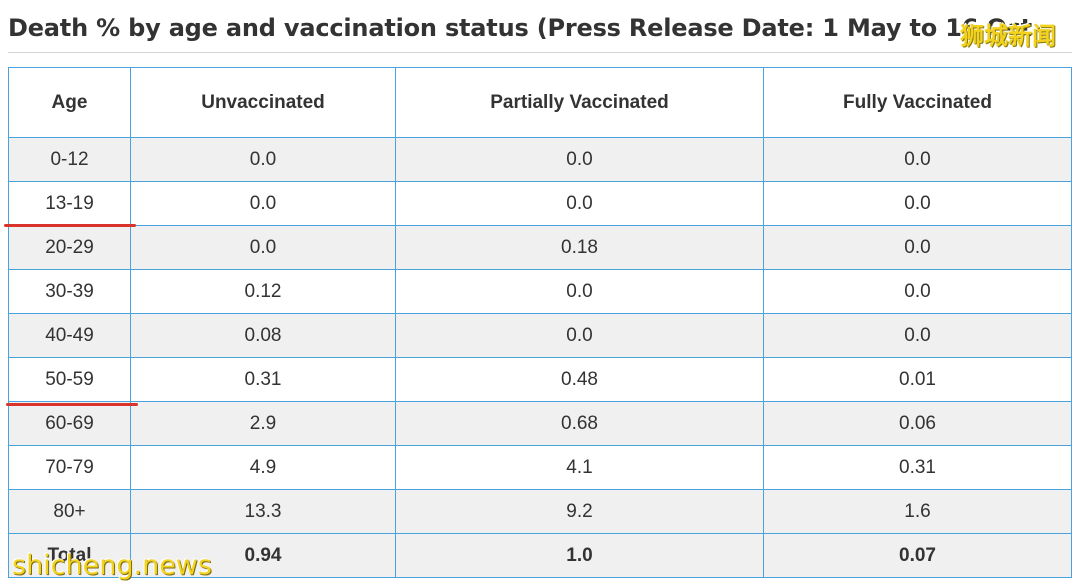 The width and height of the screenshot is (1080, 587). What do you see at coordinates (579, 555) in the screenshot?
I see `total-cell-partially-vaccinated: 1.0` at bounding box center [579, 555].